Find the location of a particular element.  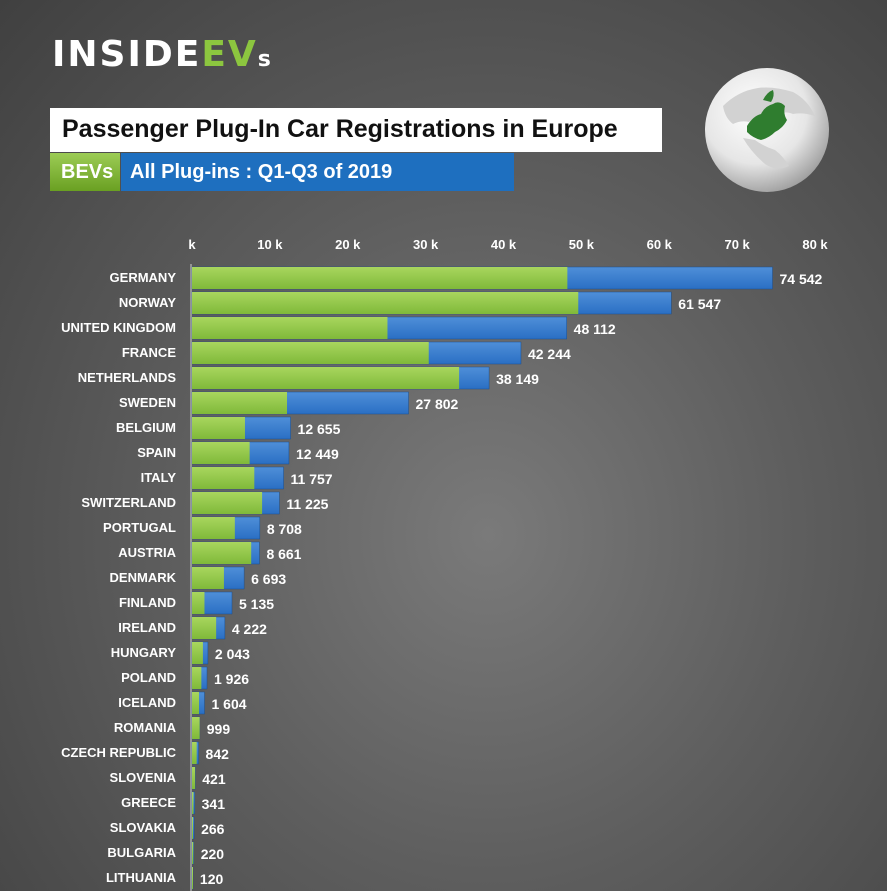

data-label: 61 547 is located at coordinates (699, 304).